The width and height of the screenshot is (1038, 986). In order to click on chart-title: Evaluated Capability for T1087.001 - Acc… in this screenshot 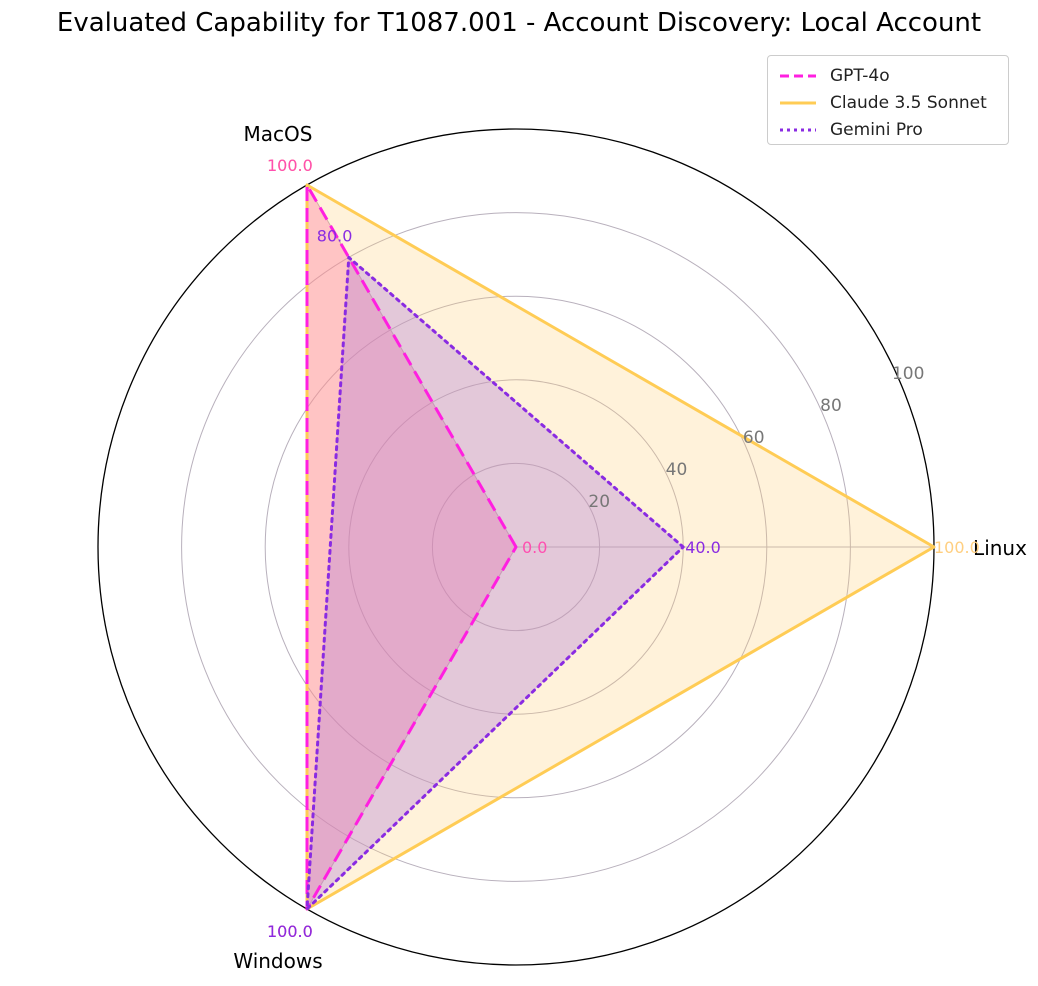, I will do `click(519, 23)`.